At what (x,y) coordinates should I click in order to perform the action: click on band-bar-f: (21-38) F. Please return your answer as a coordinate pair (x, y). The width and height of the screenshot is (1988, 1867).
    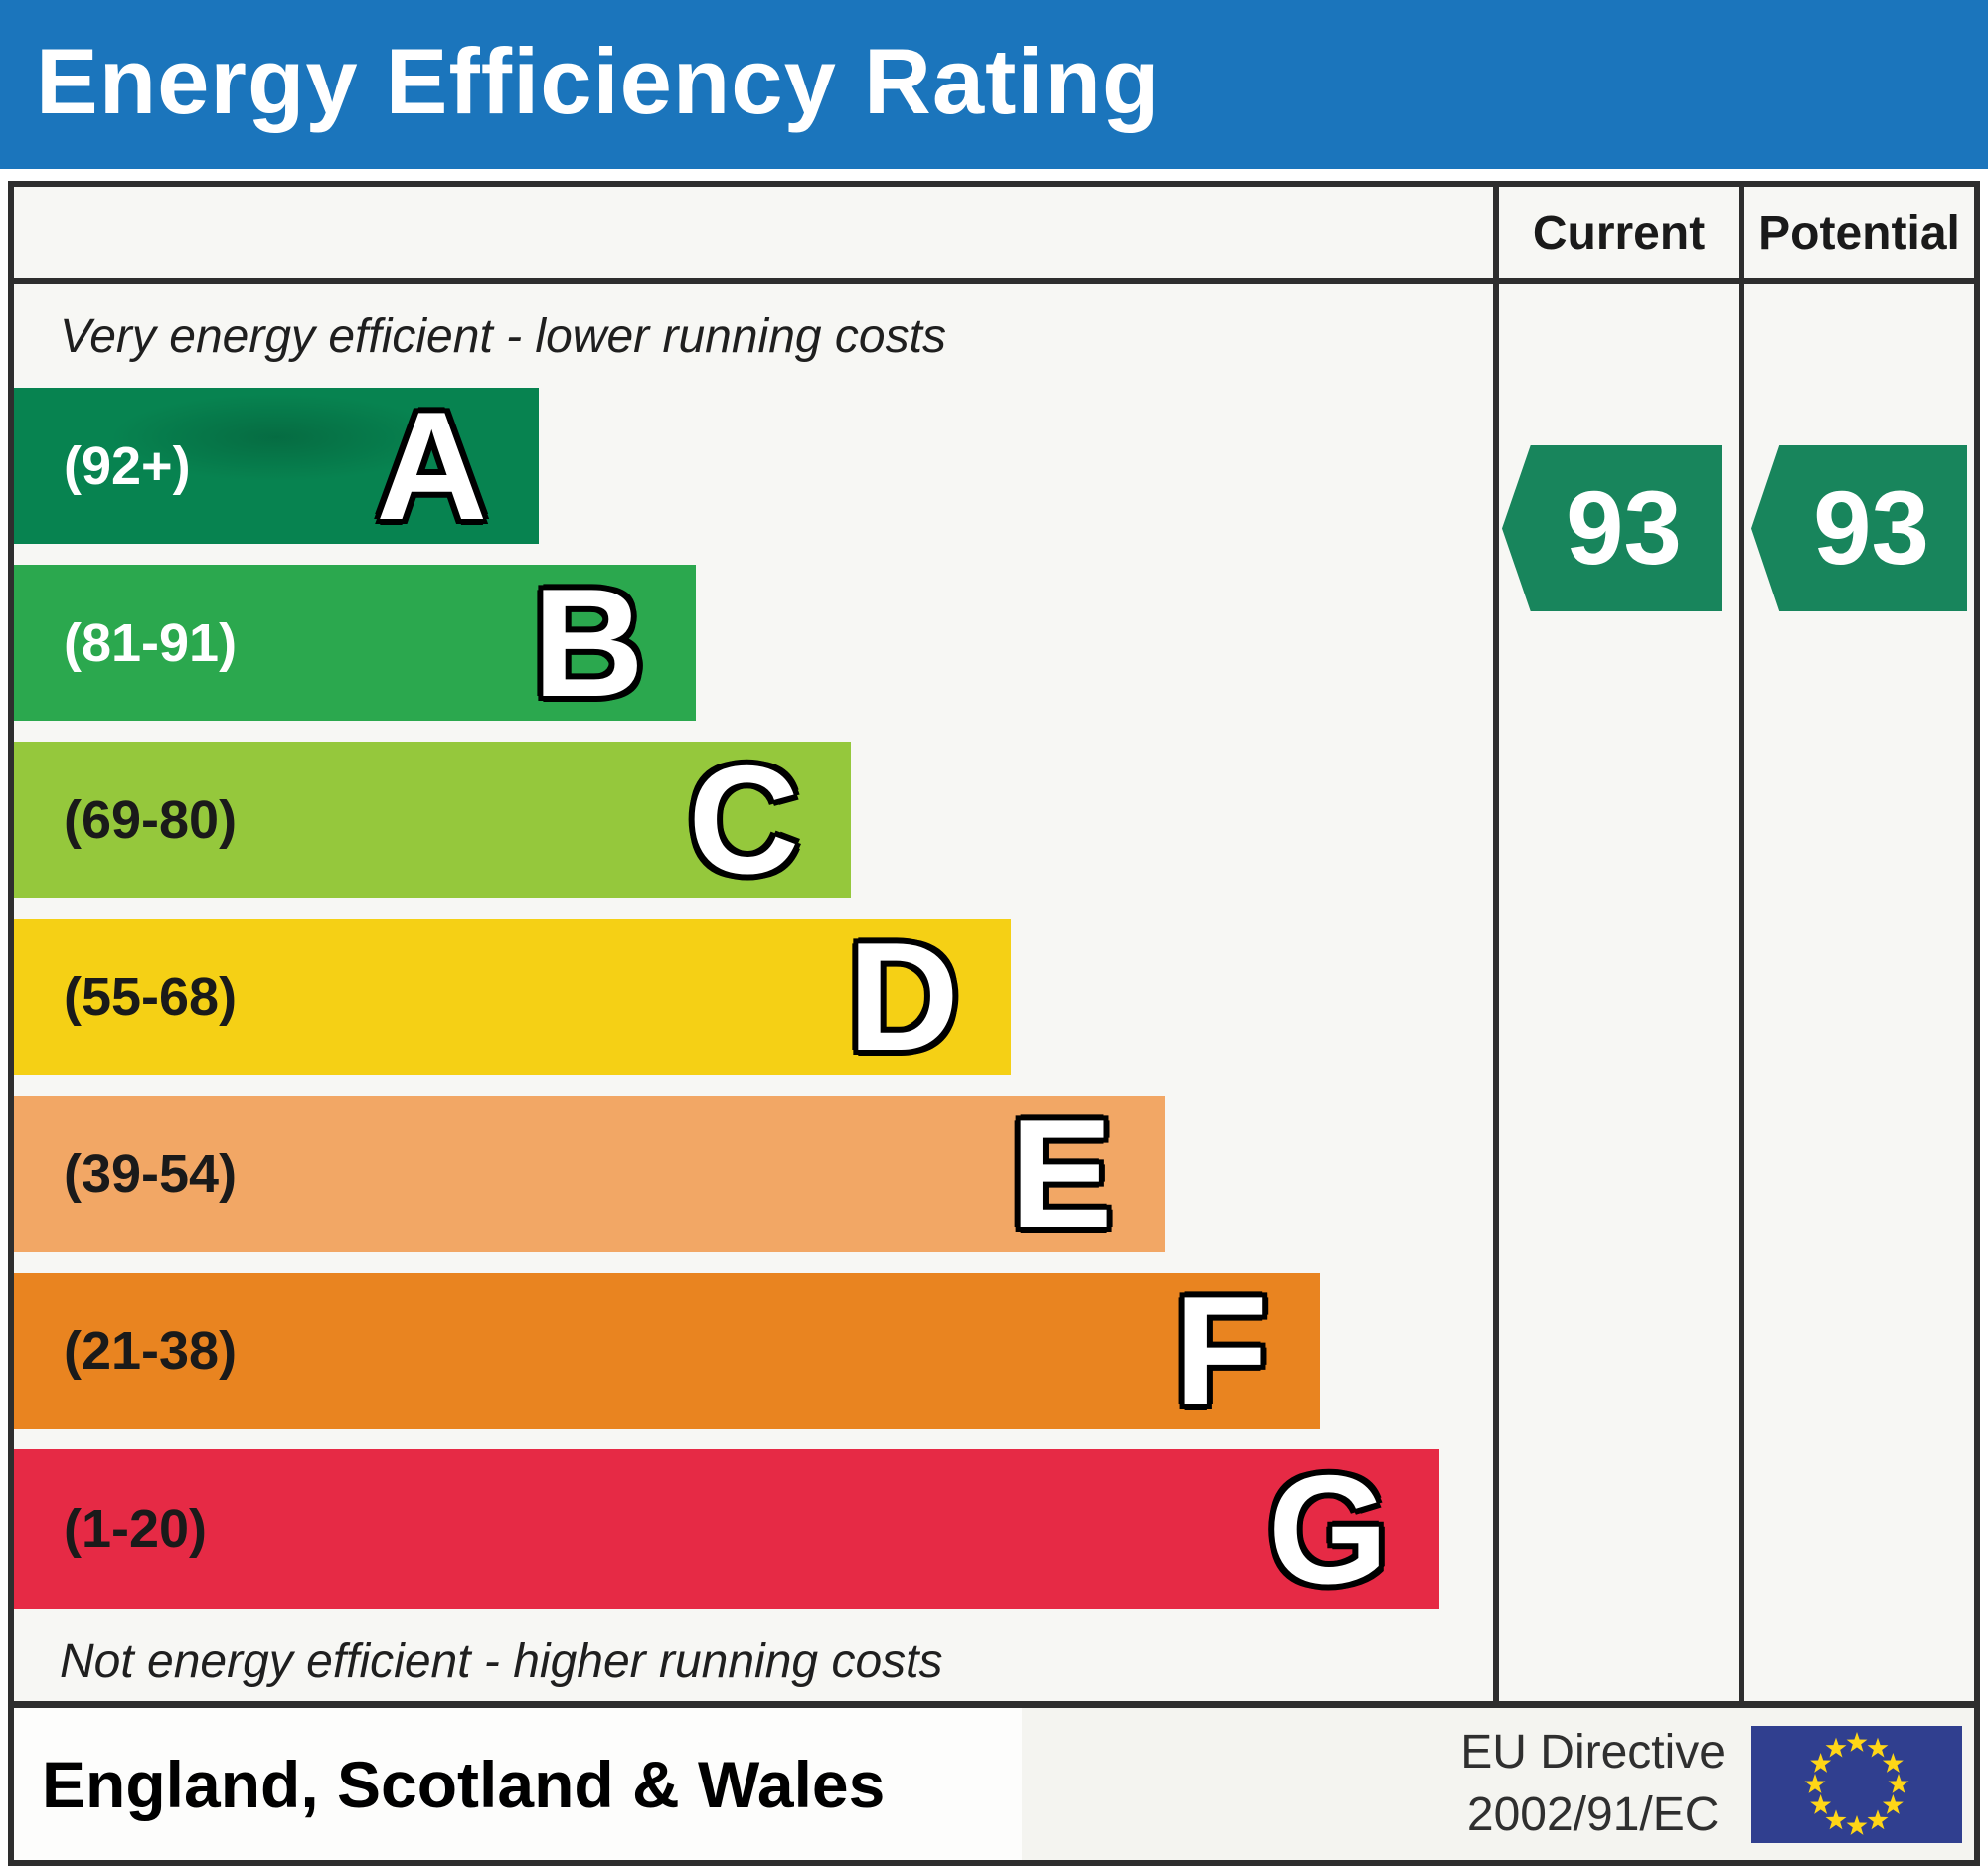
    Looking at the image, I should click on (667, 1351).